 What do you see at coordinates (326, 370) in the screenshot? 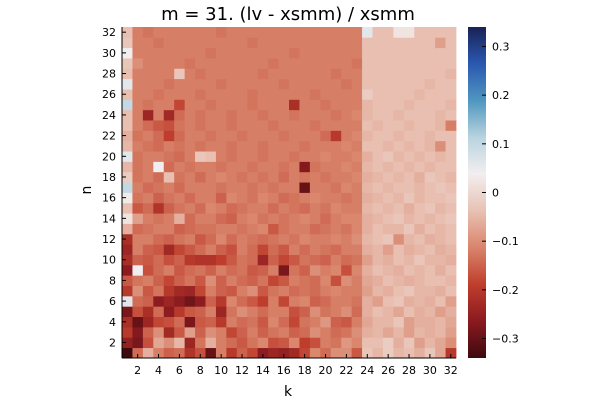
I see `x-tick-label: 20` at bounding box center [326, 370].